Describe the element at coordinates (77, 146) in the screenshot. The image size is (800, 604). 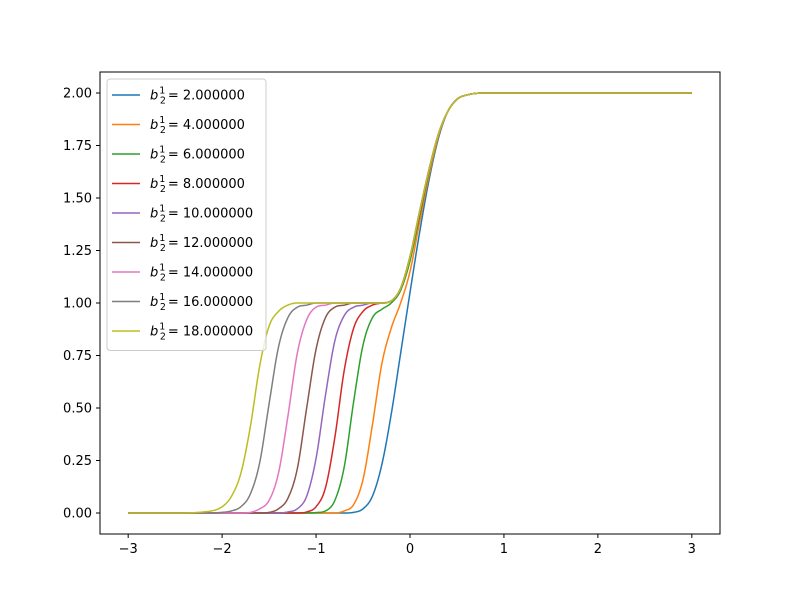
I see `y-tick-label: 1.75` at that location.